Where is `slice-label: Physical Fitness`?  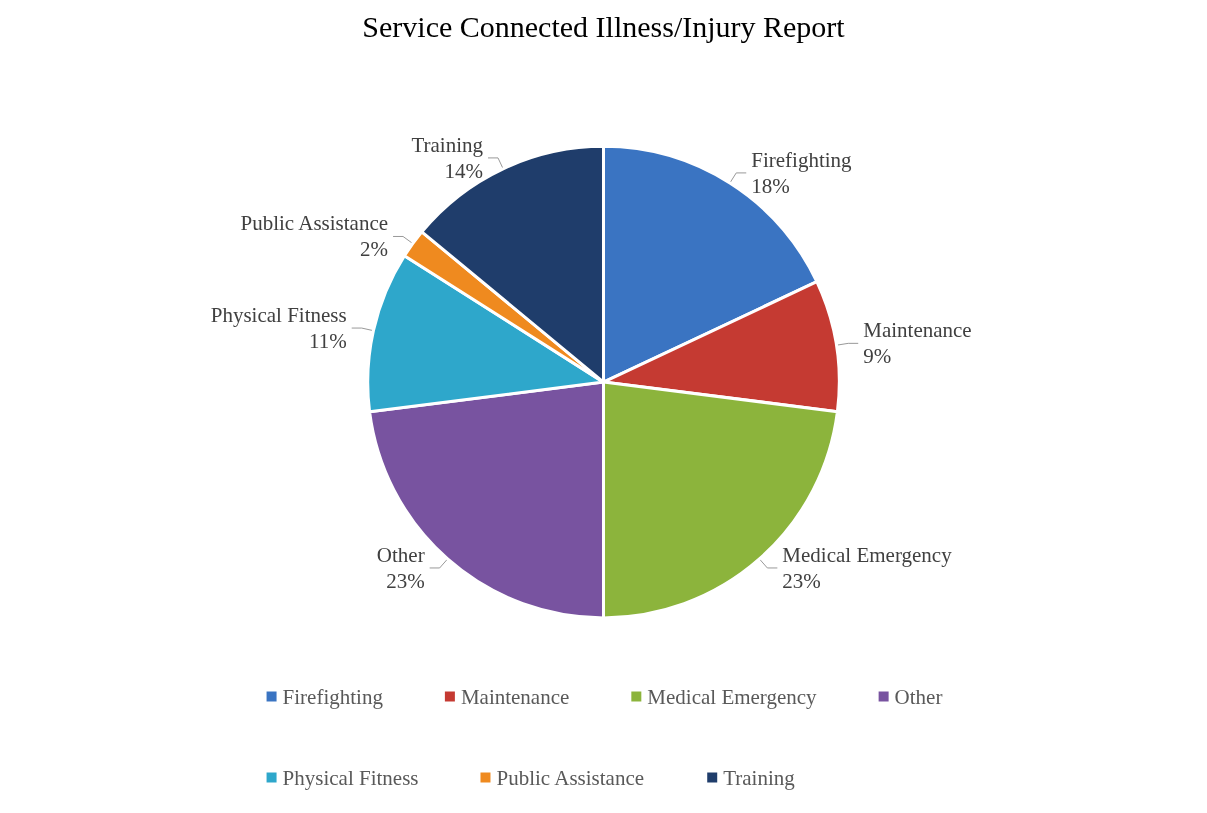
slice-label: Physical Fitness is located at coordinates (278, 315).